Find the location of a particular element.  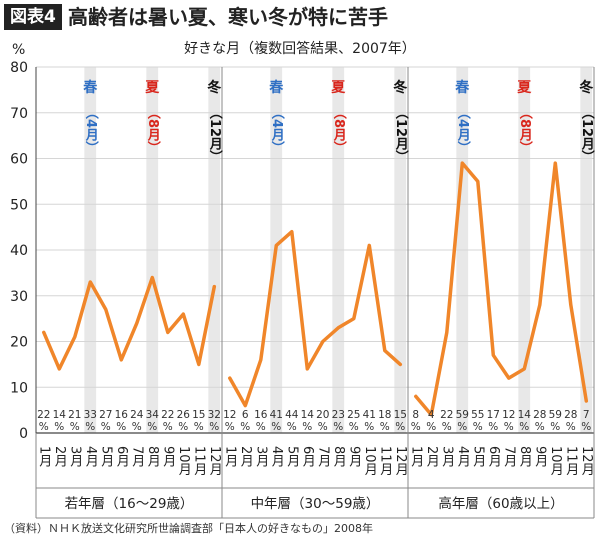

x-tick-label: 10月 is located at coordinates (370, 461).